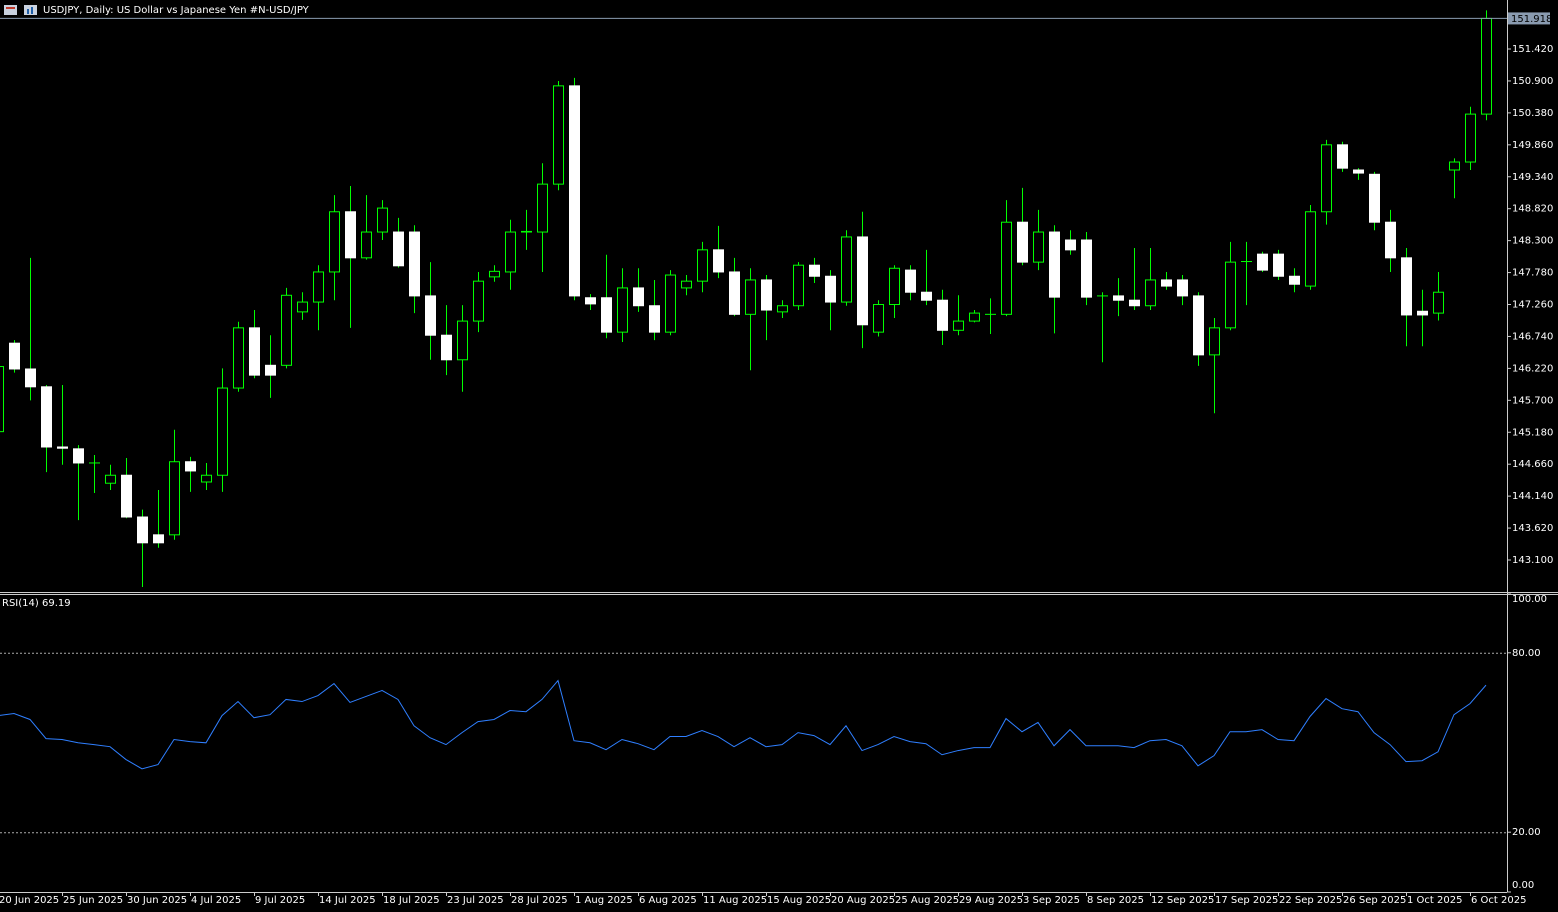 The height and width of the screenshot is (912, 1558). What do you see at coordinates (29, 900) in the screenshot?
I see `x-tick-label: 20 Jun 2025` at bounding box center [29, 900].